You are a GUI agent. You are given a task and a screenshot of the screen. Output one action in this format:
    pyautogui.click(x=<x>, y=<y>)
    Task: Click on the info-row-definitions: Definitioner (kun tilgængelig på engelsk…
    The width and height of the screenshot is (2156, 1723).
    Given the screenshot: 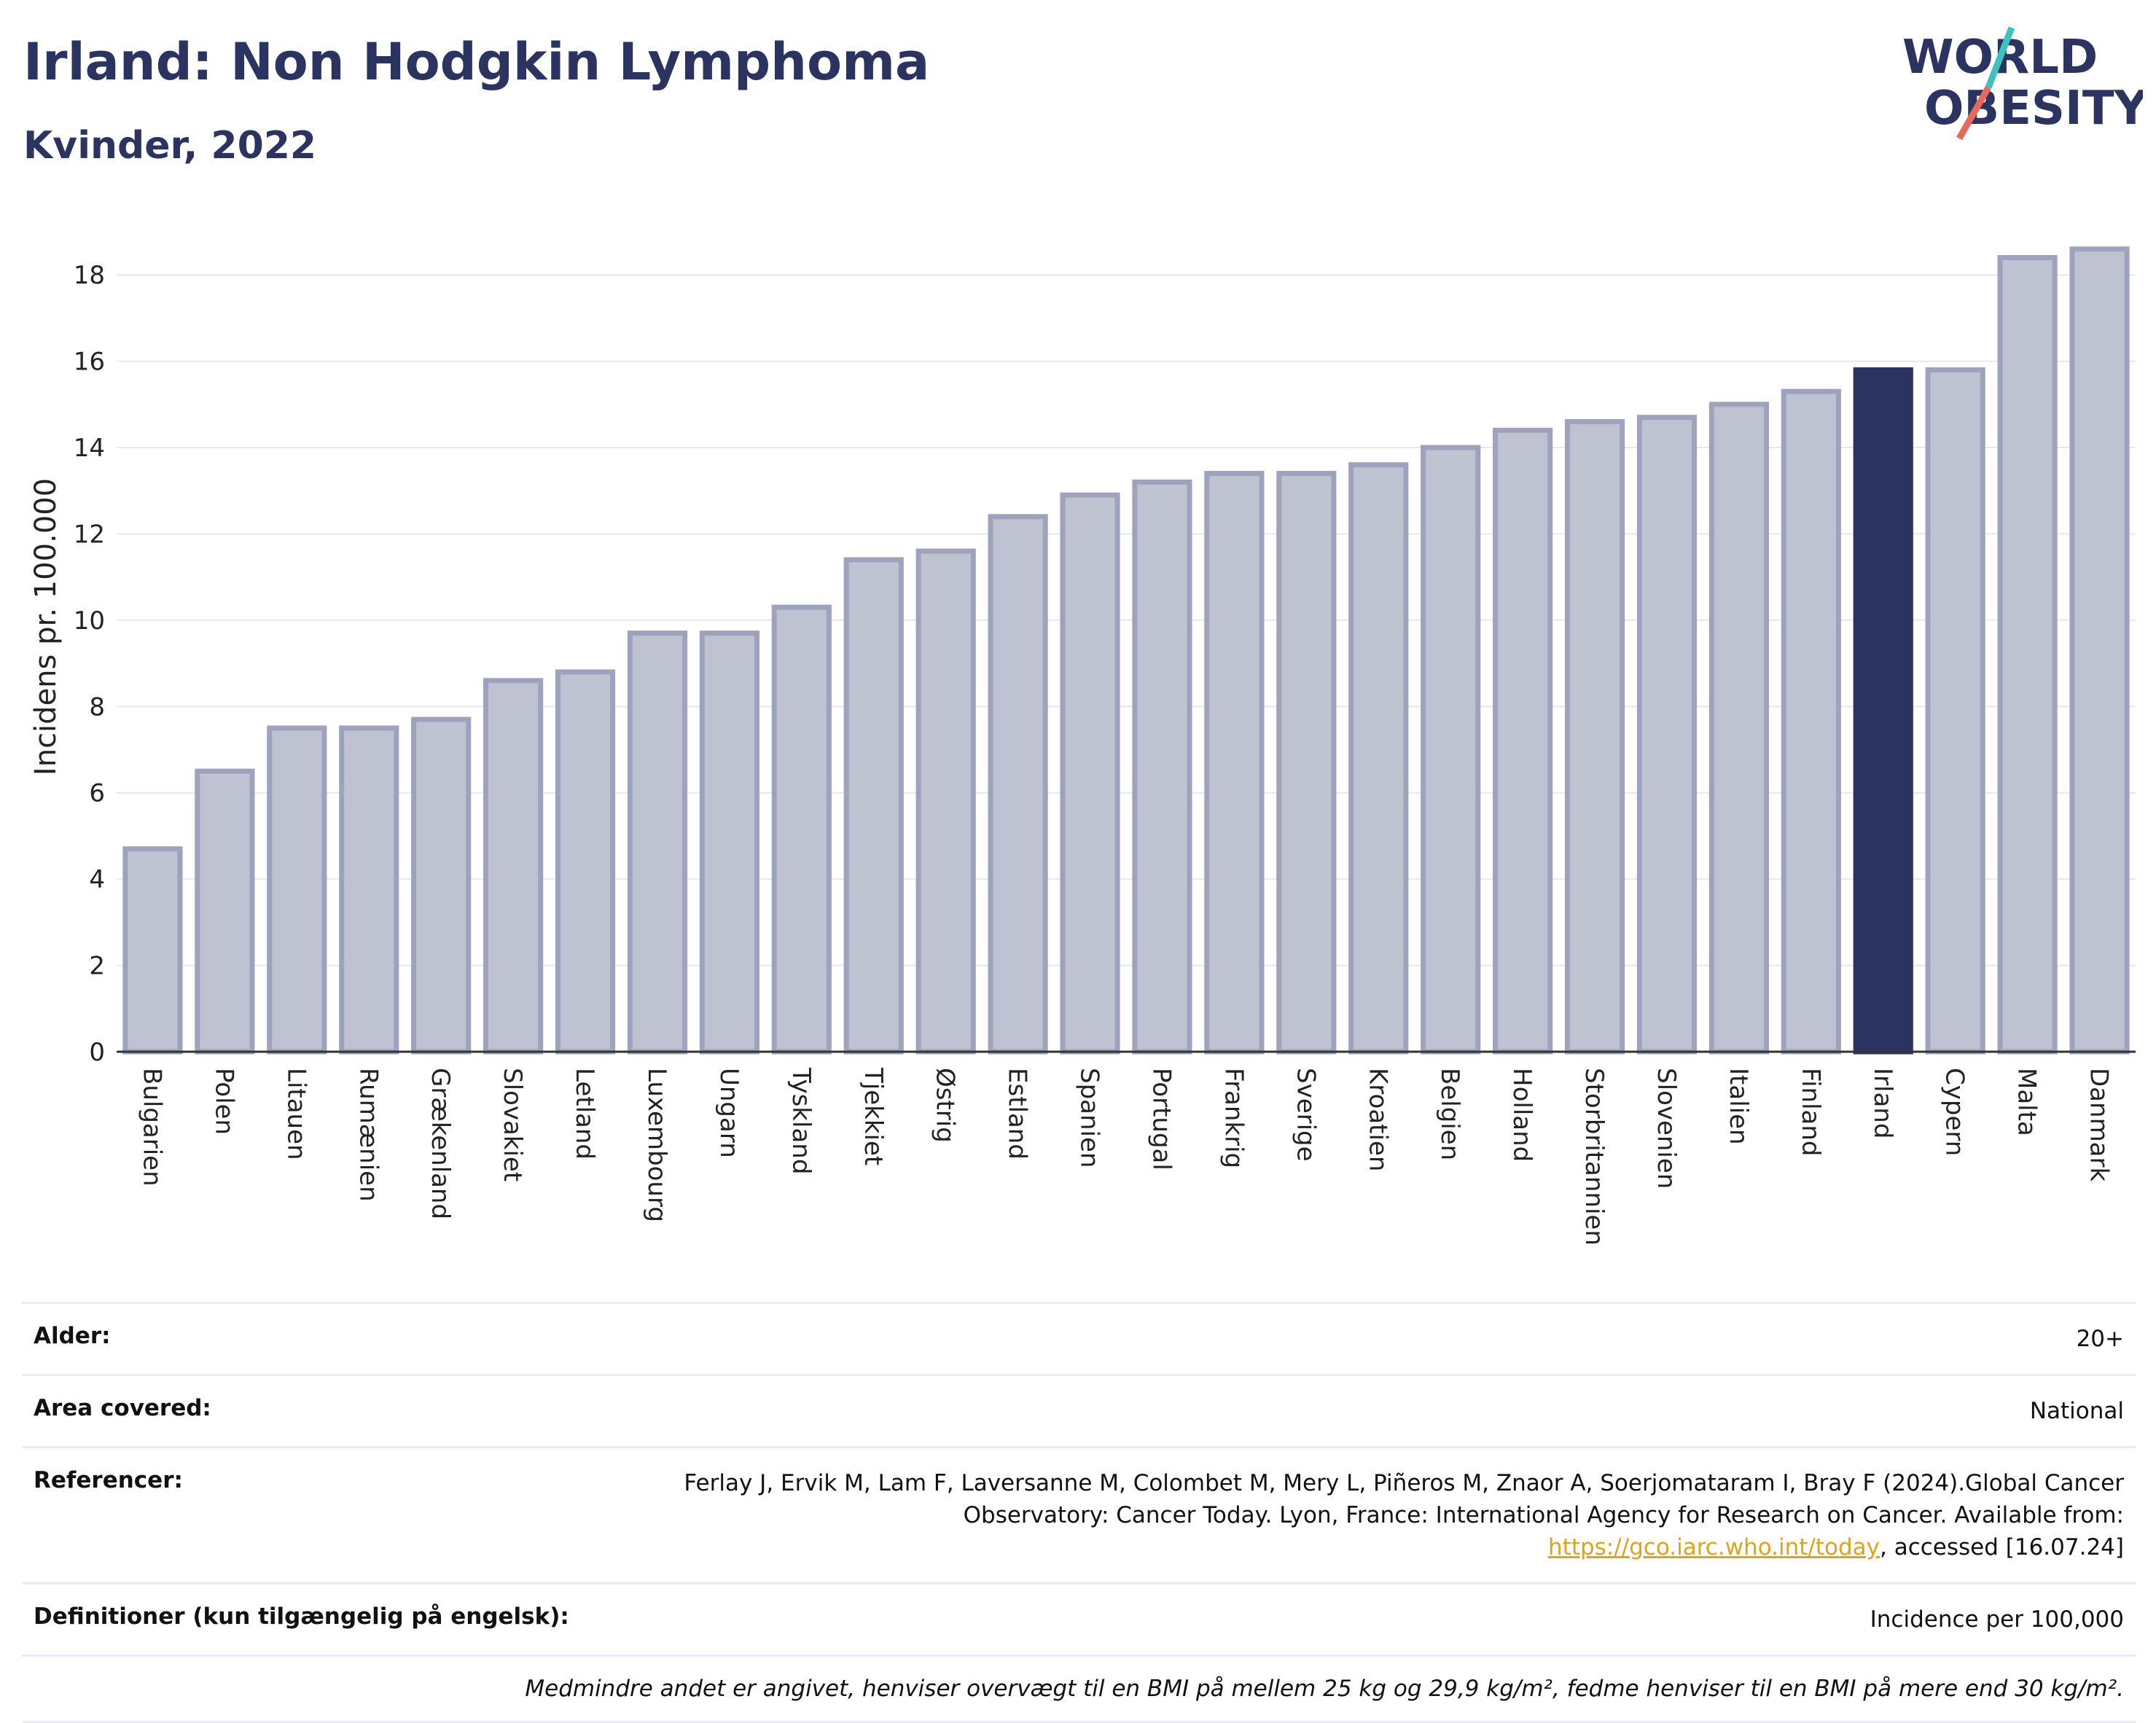 What is the action you would take?
    pyautogui.click(x=1079, y=1618)
    